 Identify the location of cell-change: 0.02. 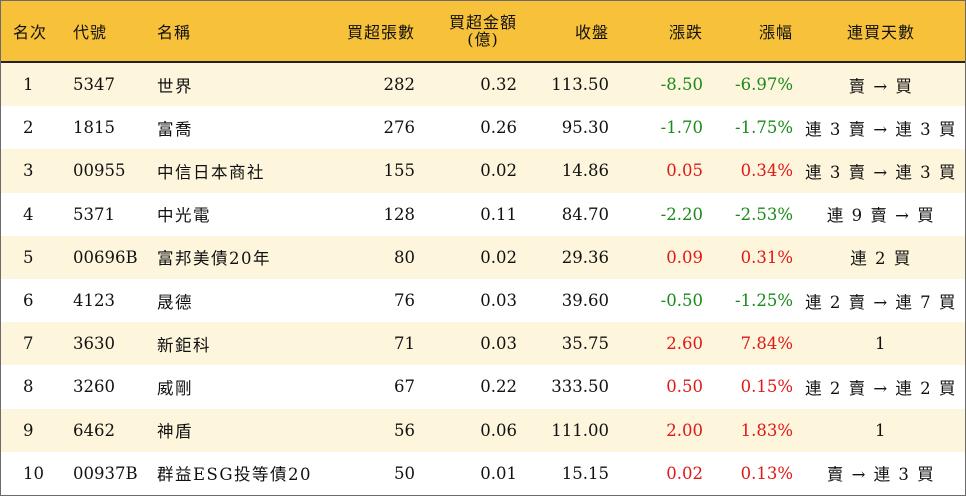
(684, 473).